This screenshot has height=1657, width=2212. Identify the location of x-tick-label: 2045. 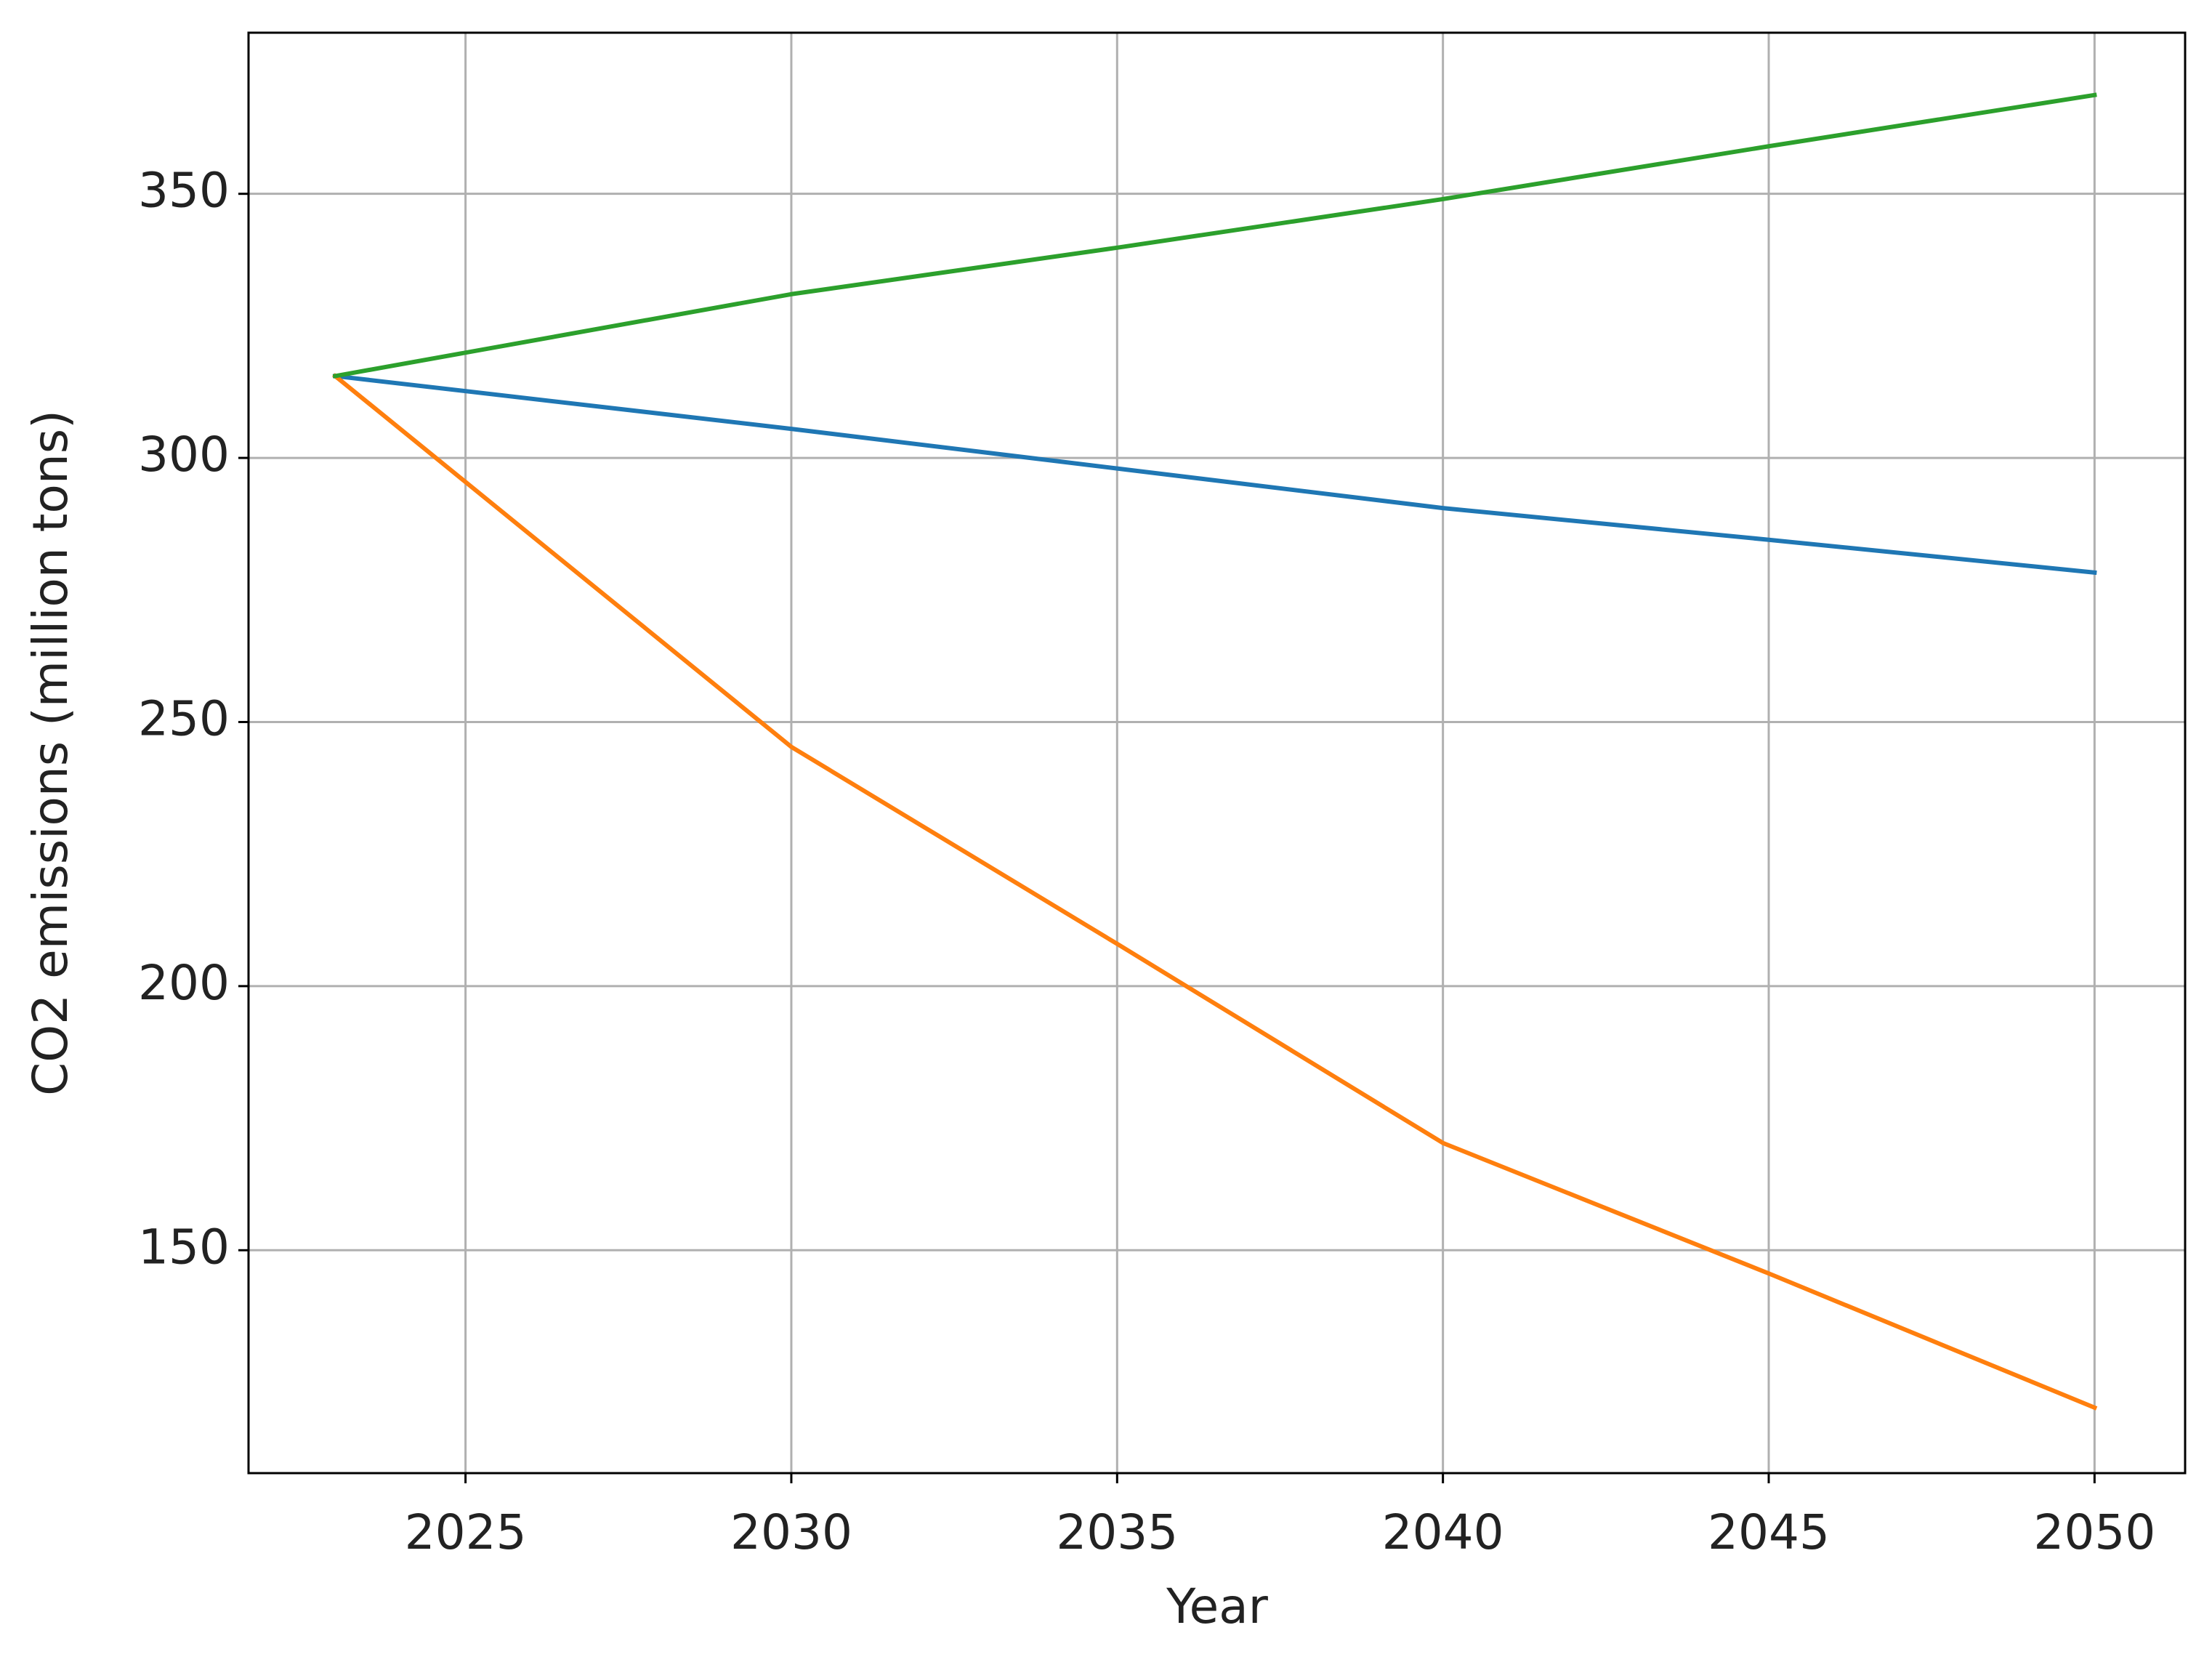
(1769, 1532).